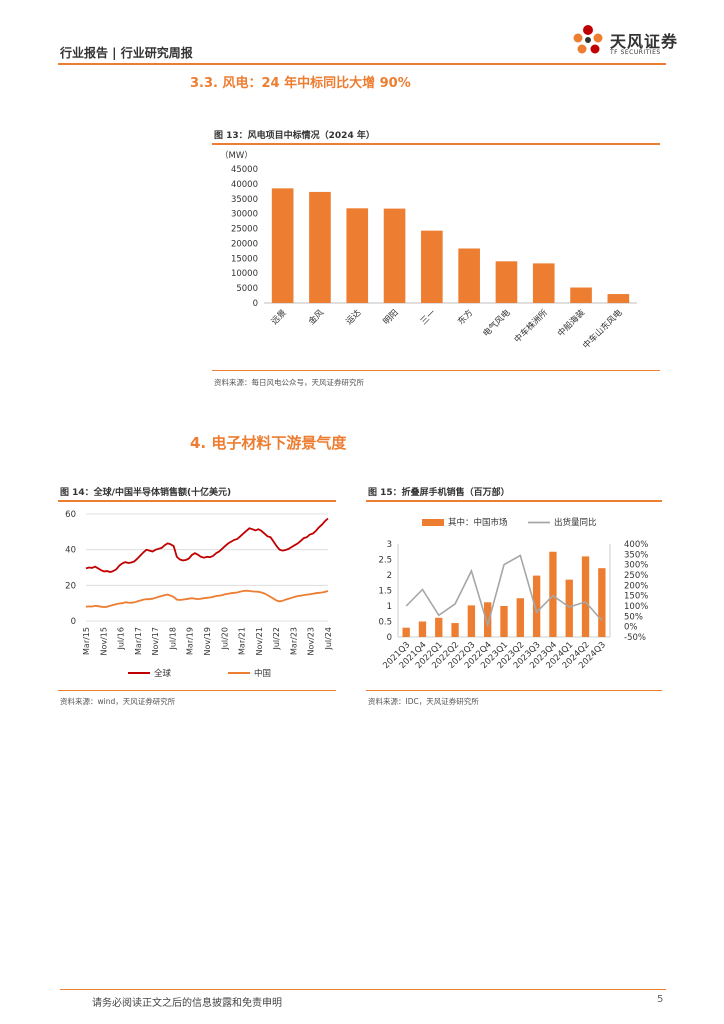 This screenshot has height=1024, width=724. I want to click on logo-subtext: TF SECURITIES, so click(635, 52).